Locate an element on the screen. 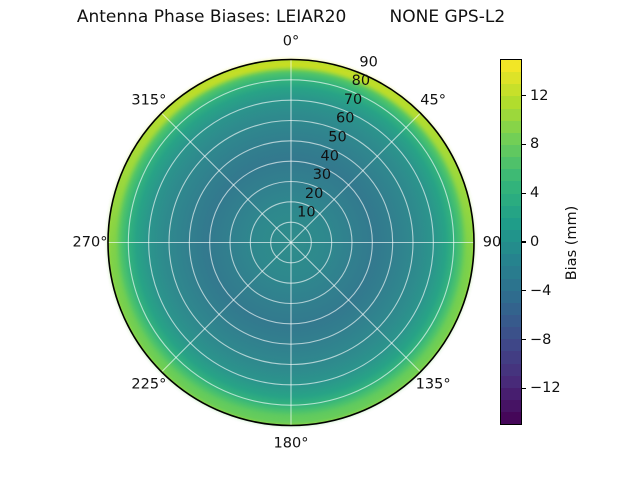 This screenshot has width=640, height=480. colorbar-tick-label: 8 is located at coordinates (535, 144).